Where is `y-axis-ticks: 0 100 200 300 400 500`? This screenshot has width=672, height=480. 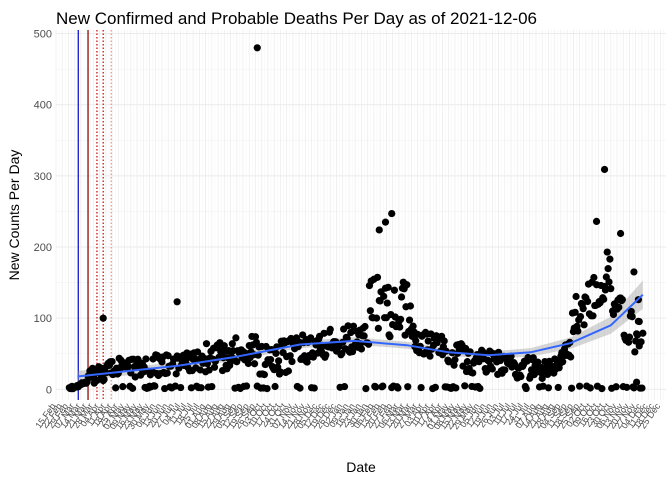 y-axis-ticks: 0 100 200 300 400 500 is located at coordinates (43, 213).